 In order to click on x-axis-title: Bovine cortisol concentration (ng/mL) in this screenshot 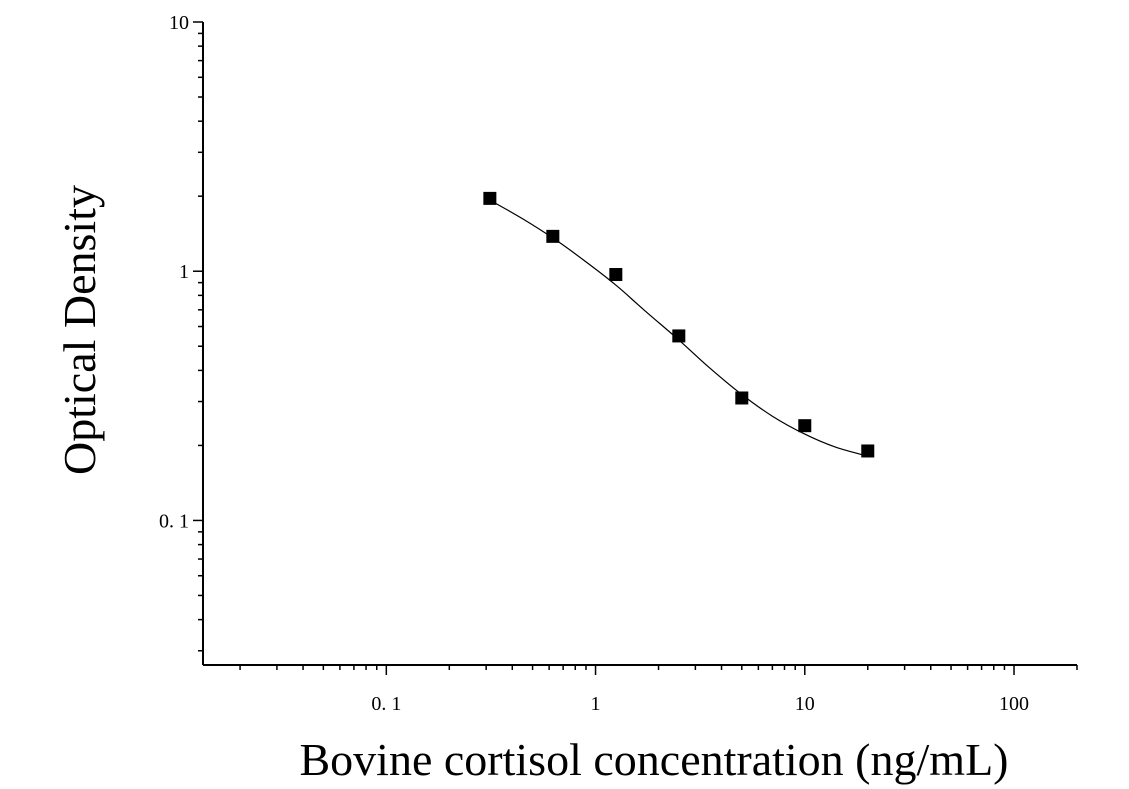, I will do `click(654, 759)`.